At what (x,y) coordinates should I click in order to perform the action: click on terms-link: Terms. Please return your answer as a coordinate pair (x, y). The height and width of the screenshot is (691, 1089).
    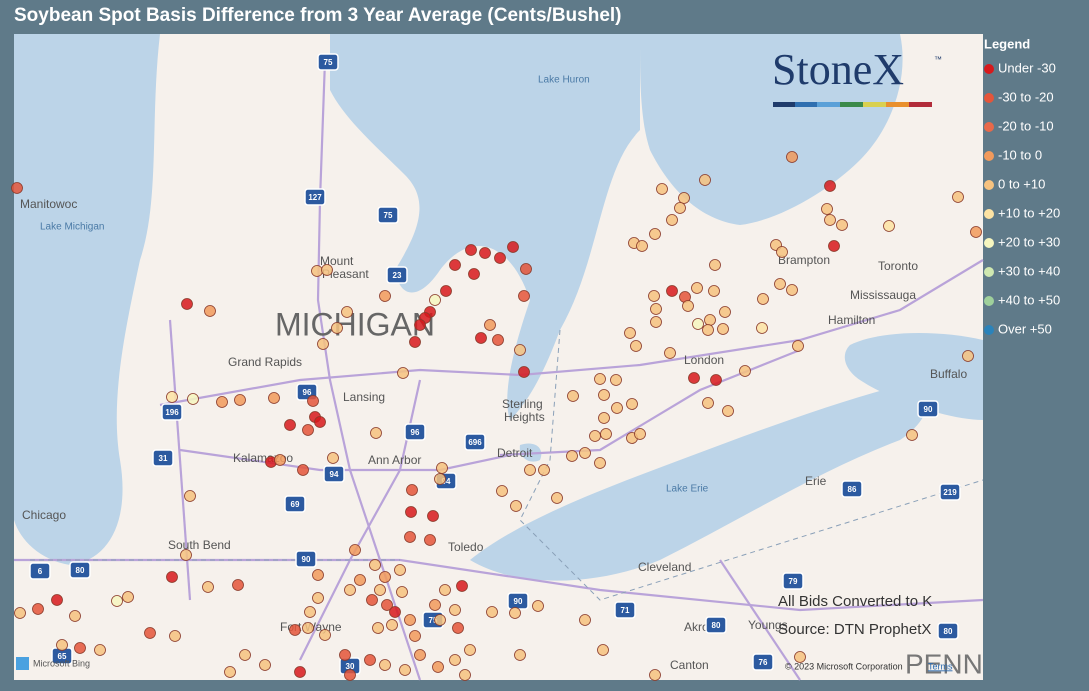
    Looking at the image, I should click on (940, 666).